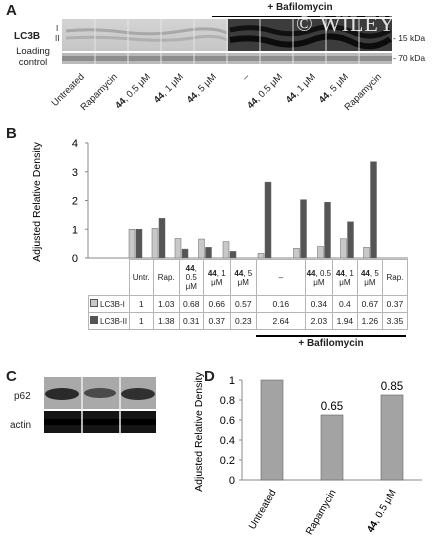 The width and height of the screenshot is (433, 542). I want to click on chart-d-ytick-label: 0.2, so click(227, 461).